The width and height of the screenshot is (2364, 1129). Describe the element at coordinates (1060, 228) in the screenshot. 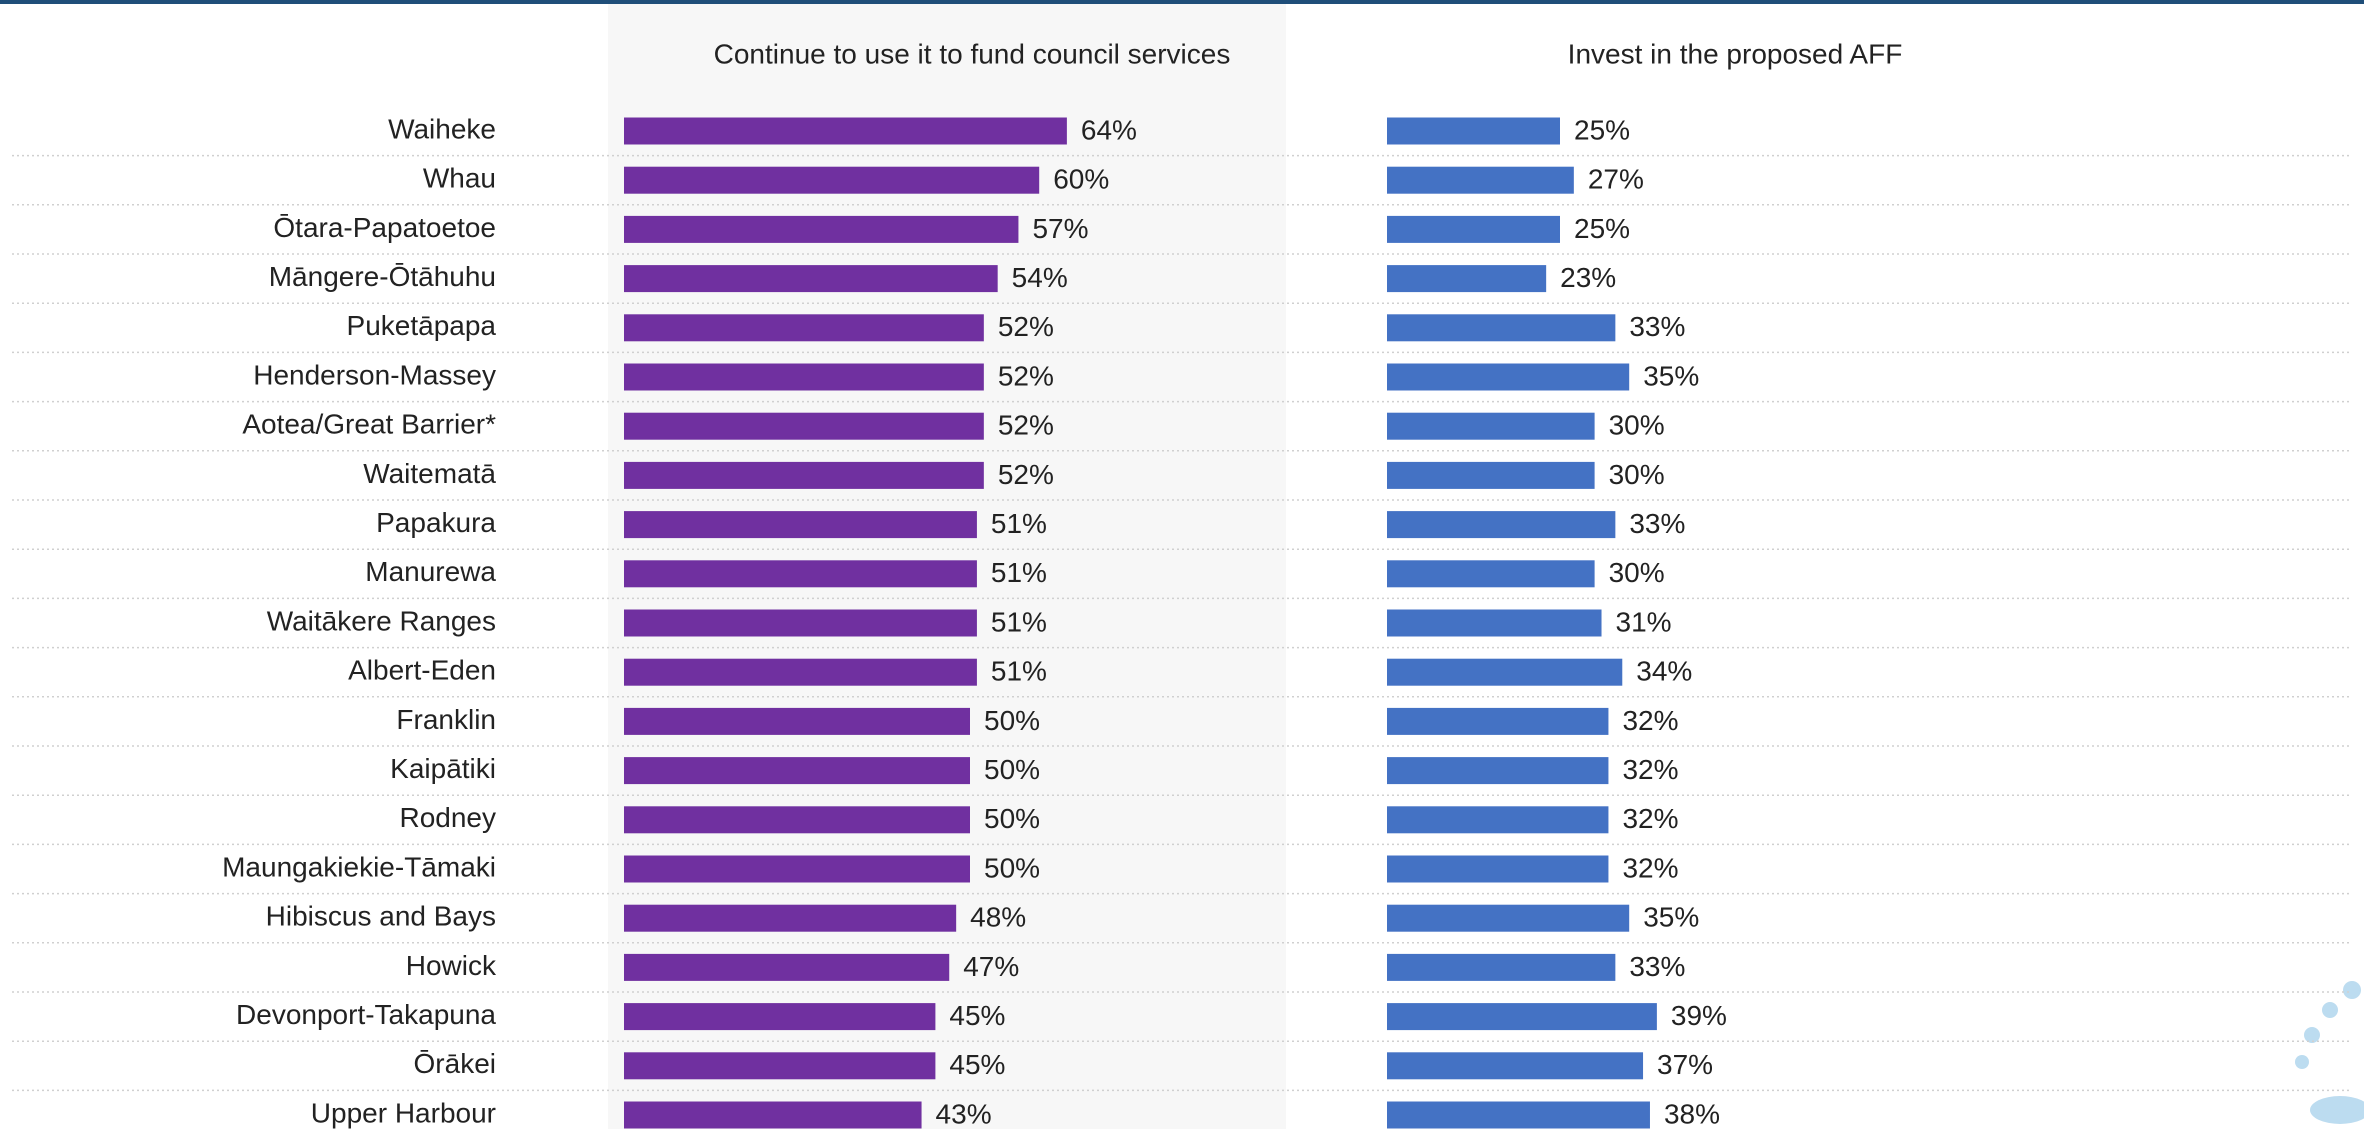

I see `value-label: 57%` at that location.